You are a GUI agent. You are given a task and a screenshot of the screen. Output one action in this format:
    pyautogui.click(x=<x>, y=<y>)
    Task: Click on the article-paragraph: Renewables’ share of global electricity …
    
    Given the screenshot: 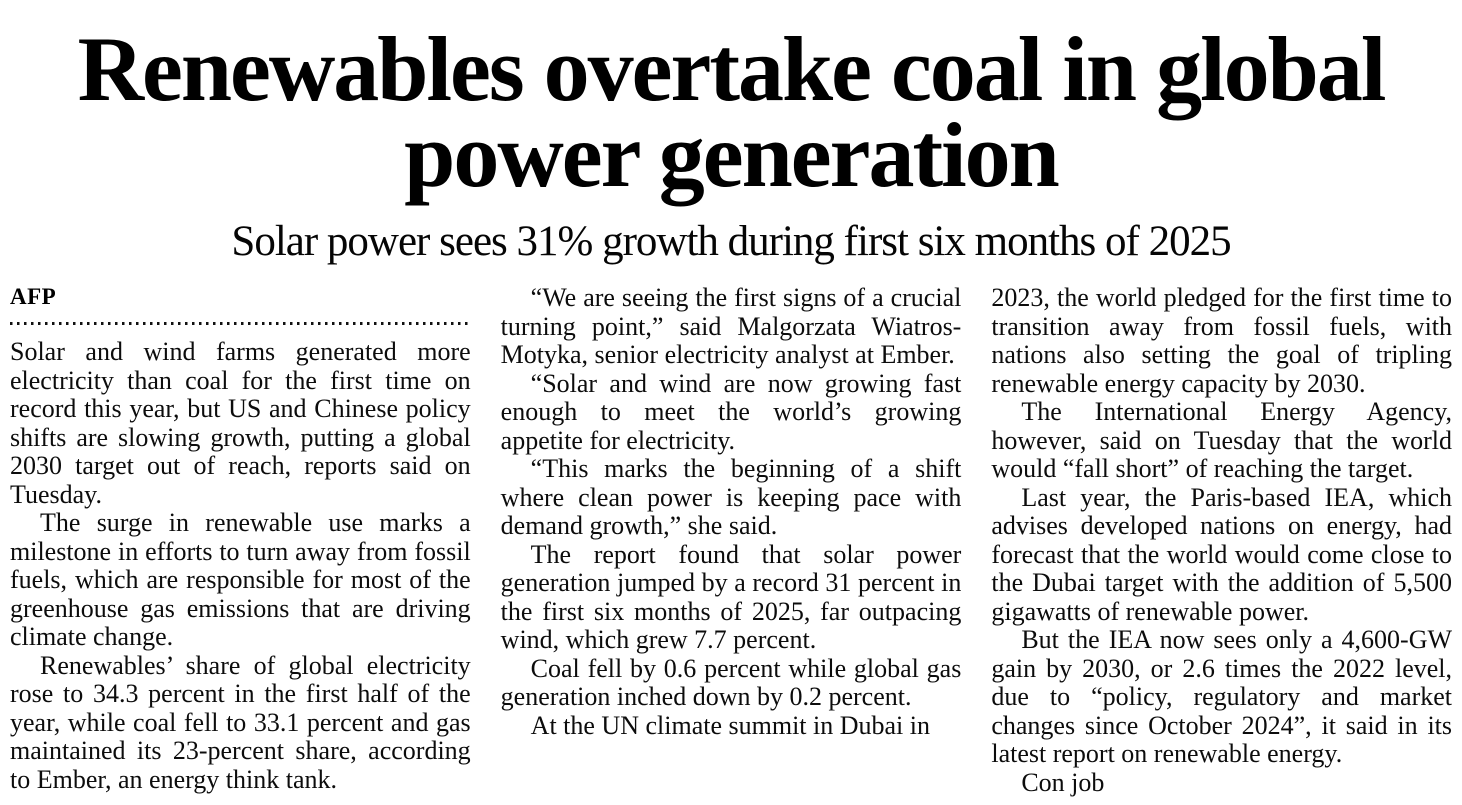 What is the action you would take?
    pyautogui.click(x=240, y=722)
    